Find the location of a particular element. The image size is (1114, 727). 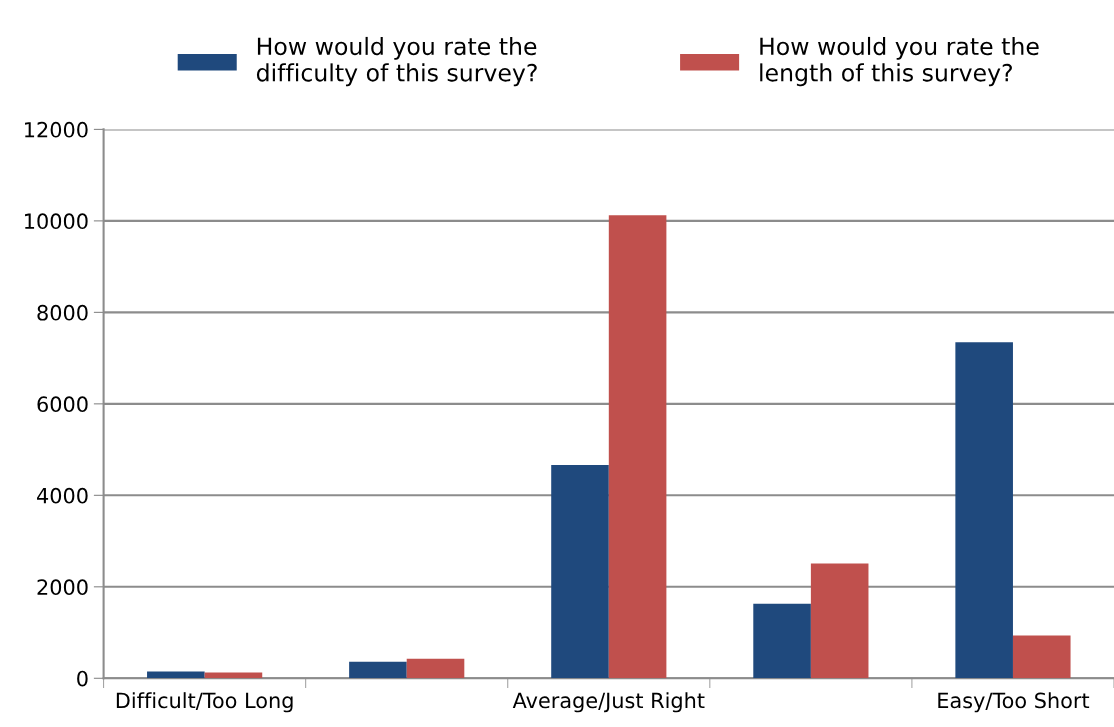

y-tick-label: 0 is located at coordinates (82, 678).